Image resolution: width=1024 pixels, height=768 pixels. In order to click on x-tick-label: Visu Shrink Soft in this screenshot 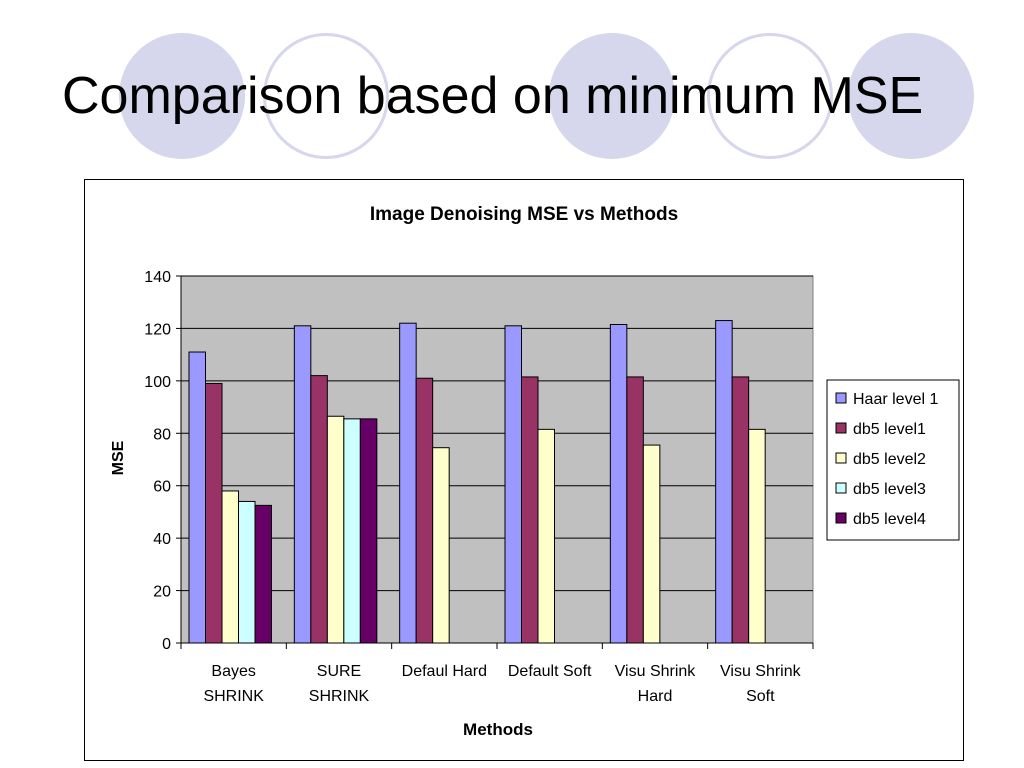, I will do `click(761, 684)`.